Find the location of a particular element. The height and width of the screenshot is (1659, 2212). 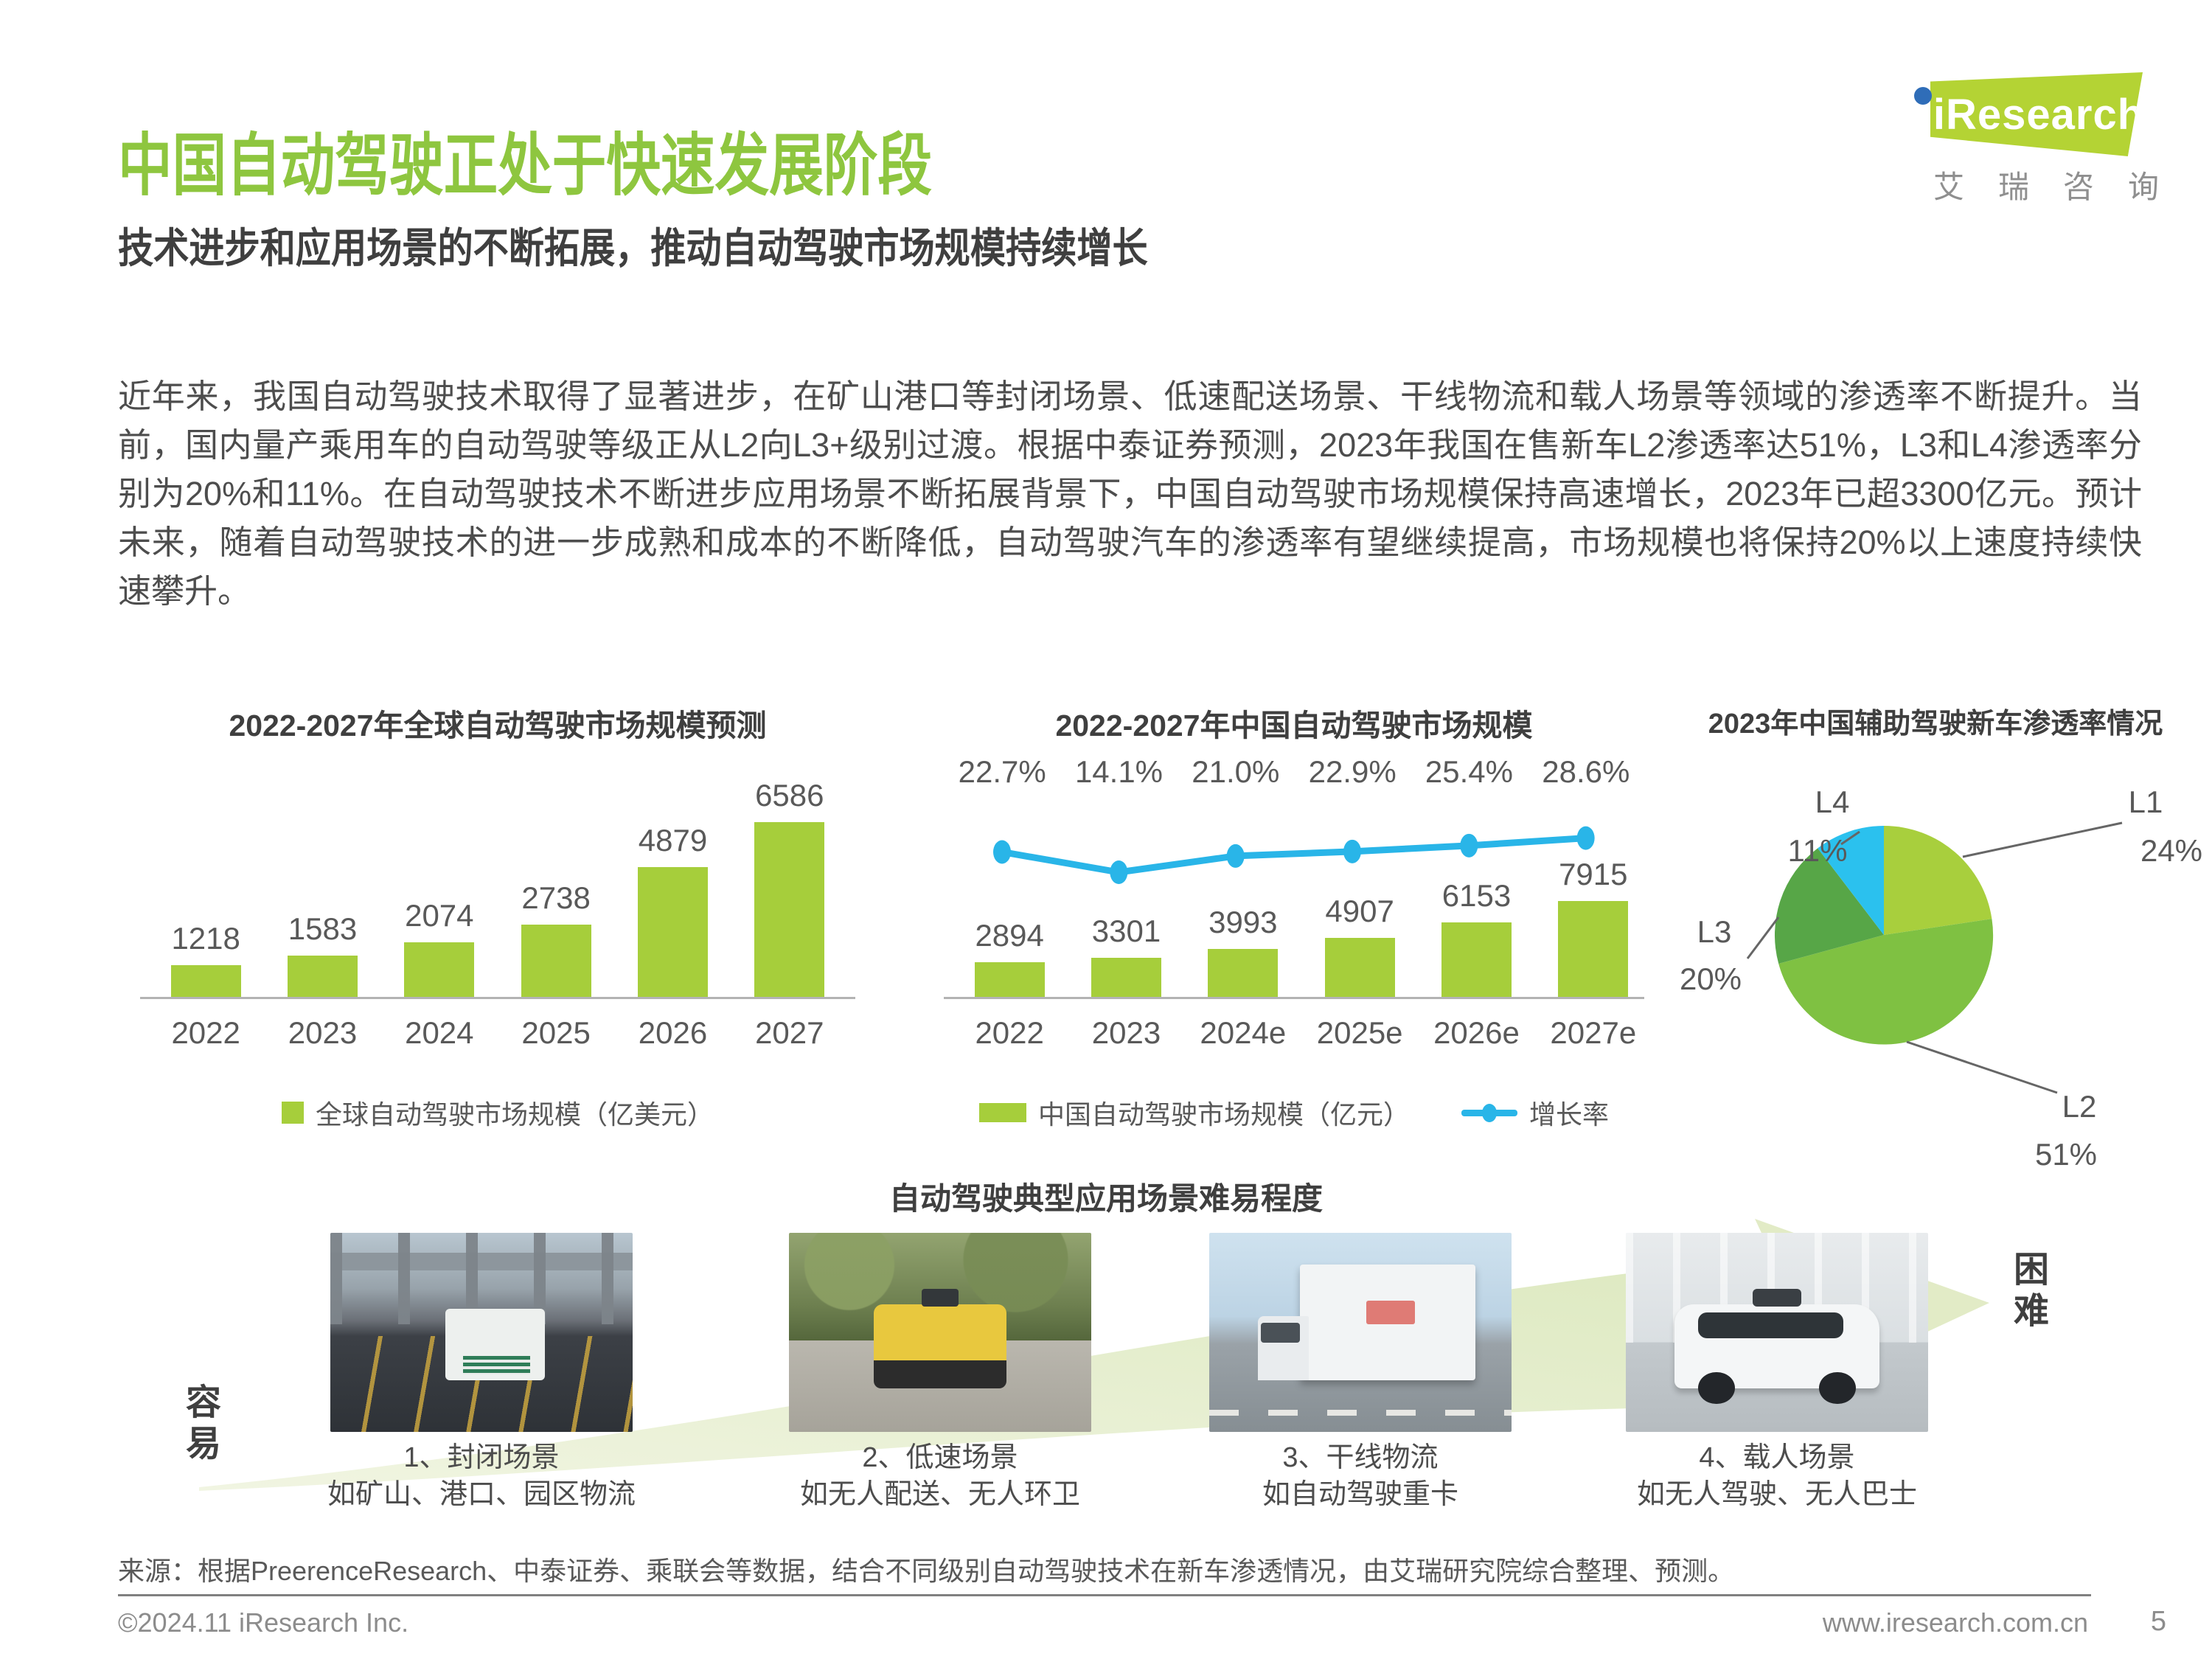

growth-rate-label: 21.0% is located at coordinates (1236, 771).